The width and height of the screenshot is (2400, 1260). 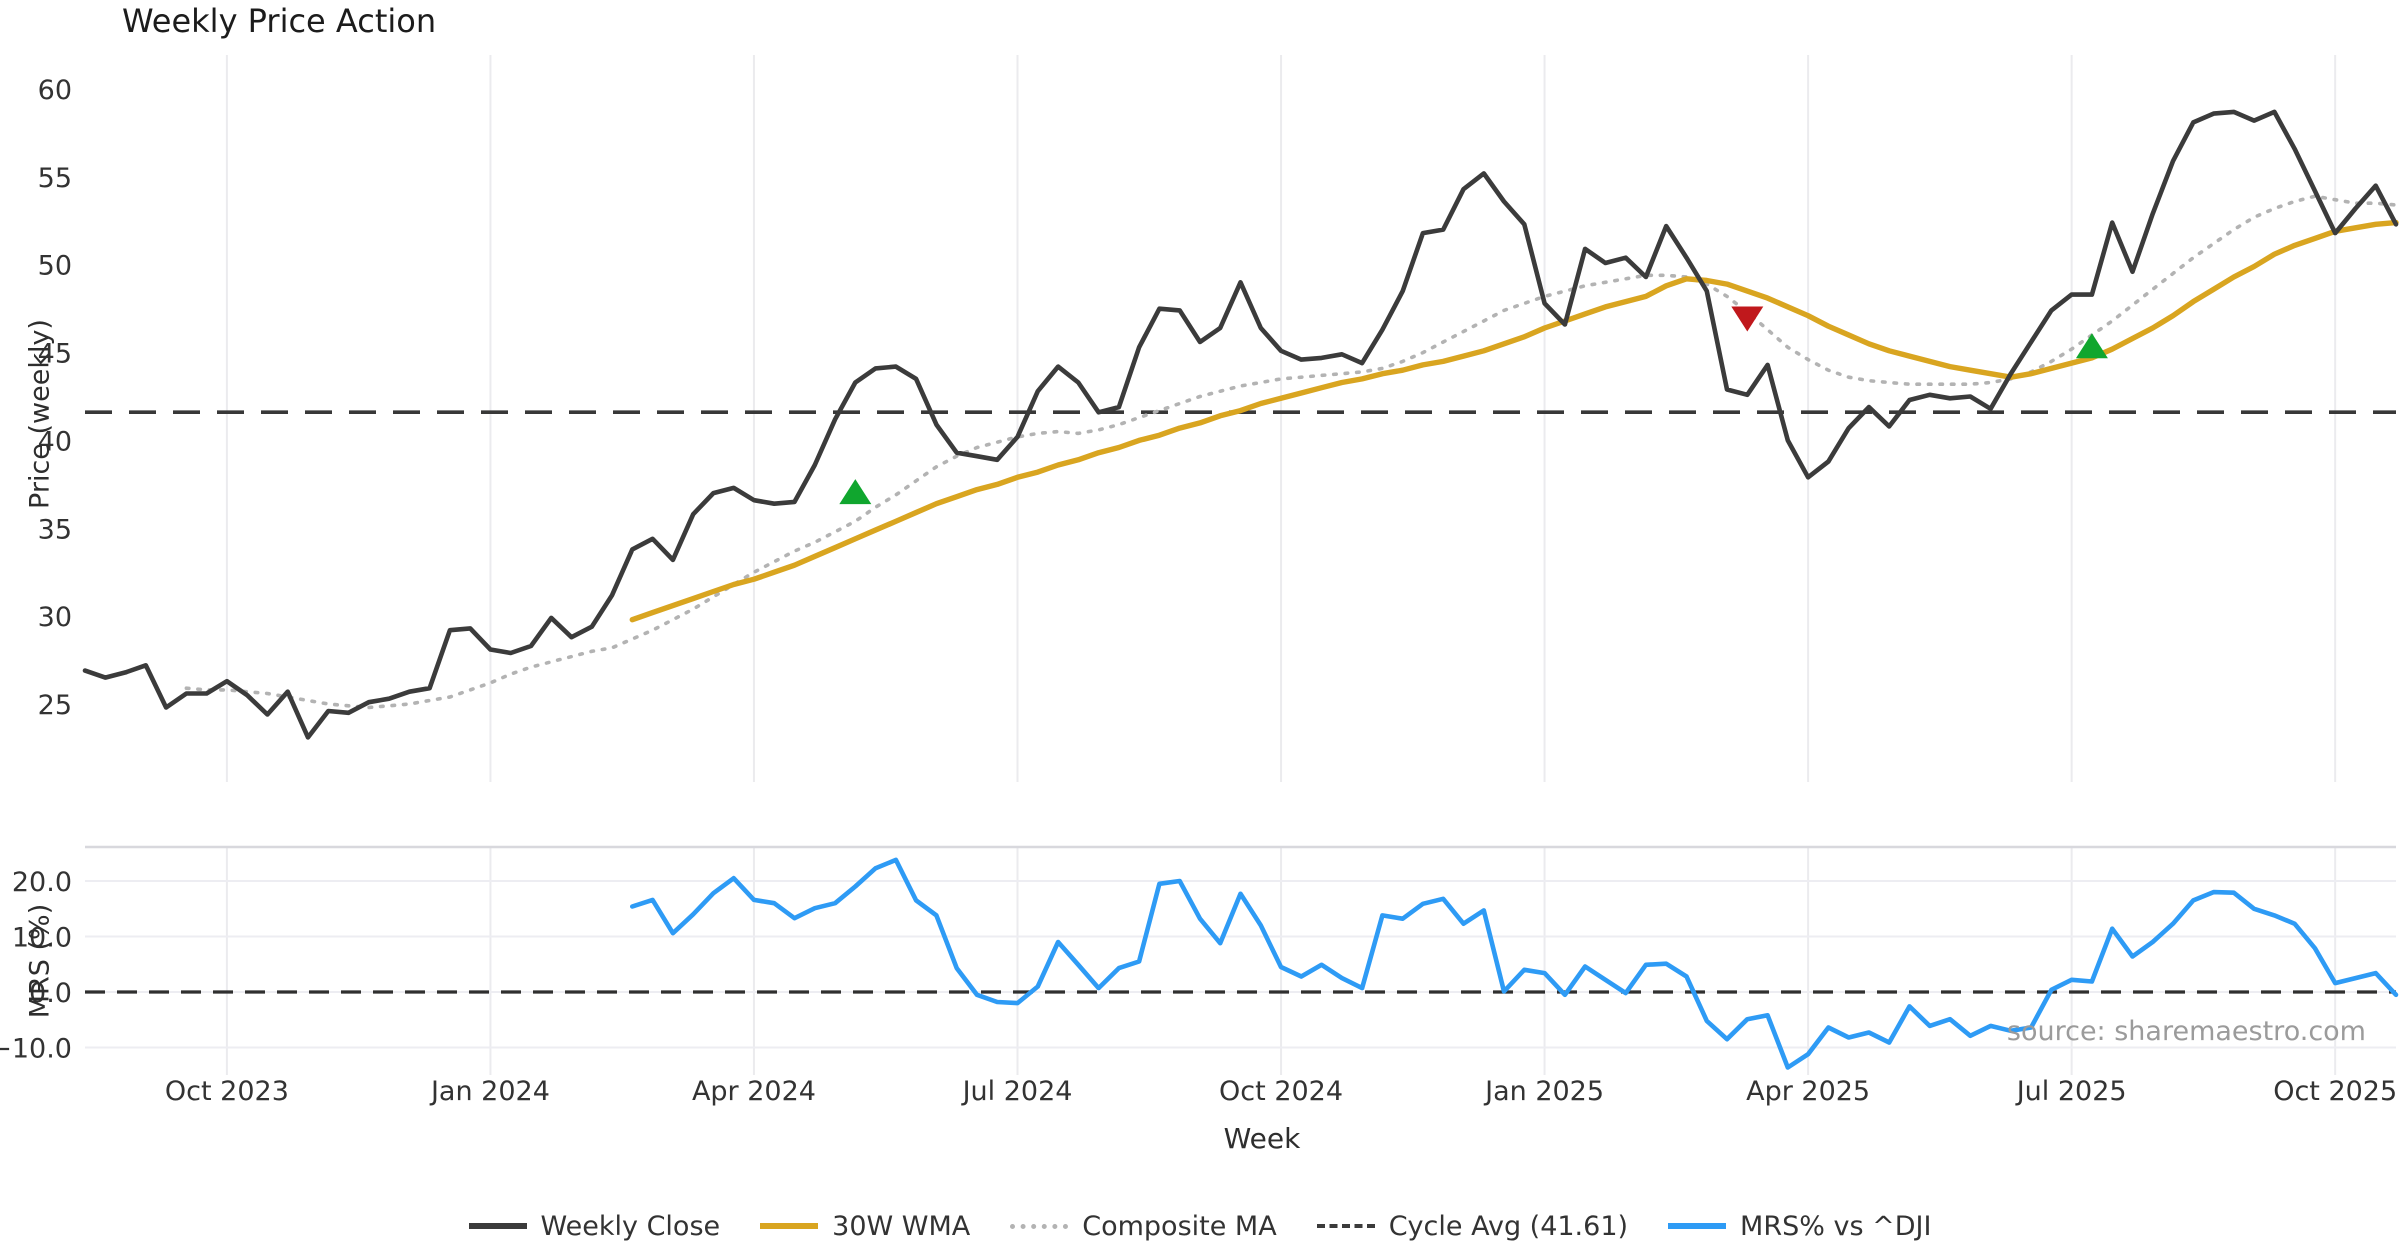 I want to click on x-tick-label: Jul 2025, so click(x=2071, y=1091).